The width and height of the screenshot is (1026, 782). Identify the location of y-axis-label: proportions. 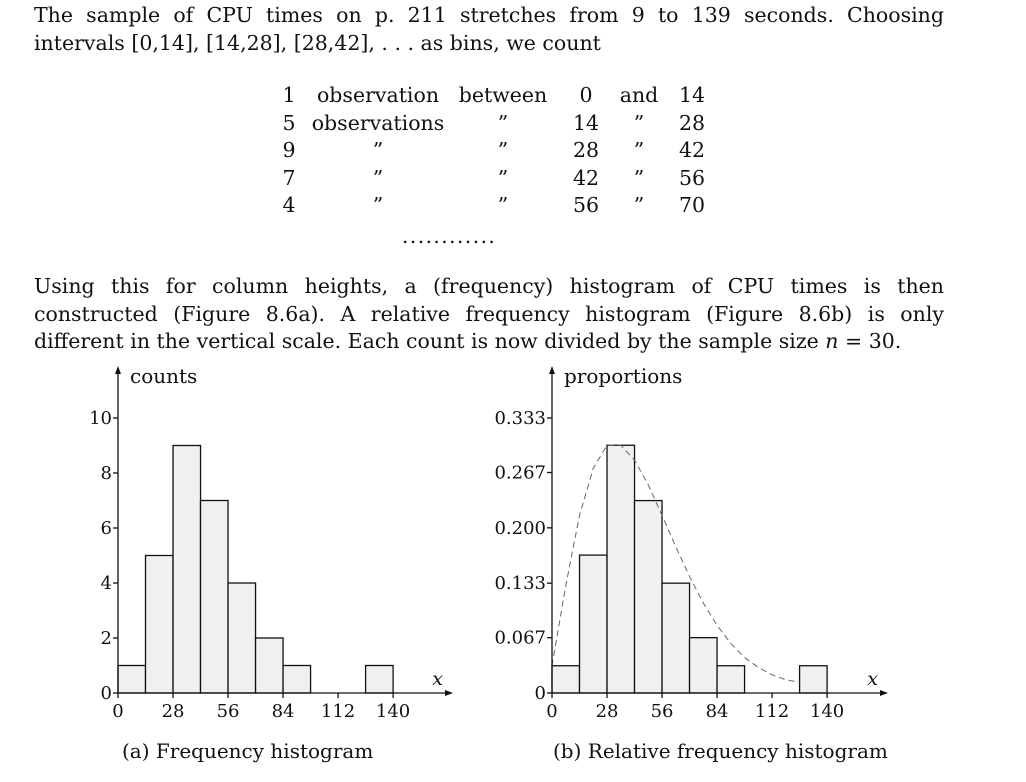
(623, 376).